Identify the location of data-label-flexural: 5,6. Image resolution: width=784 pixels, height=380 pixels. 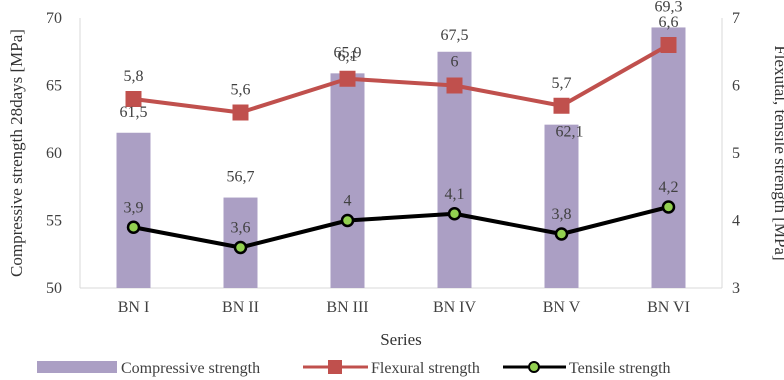
(241, 90).